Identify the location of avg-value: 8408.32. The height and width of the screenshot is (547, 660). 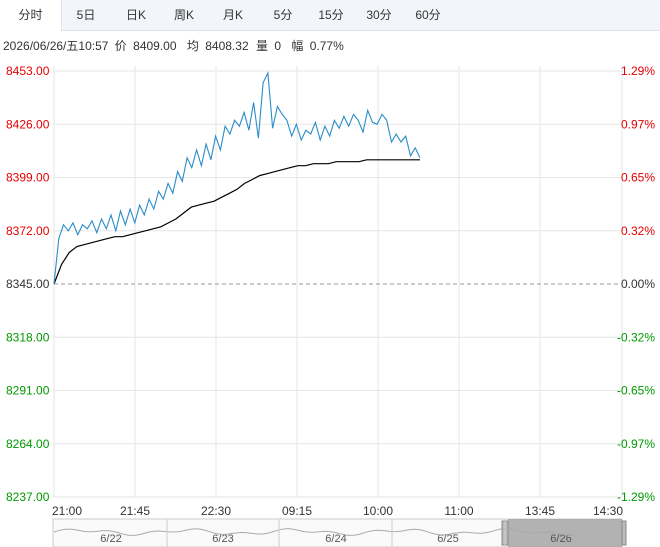
(227, 46).